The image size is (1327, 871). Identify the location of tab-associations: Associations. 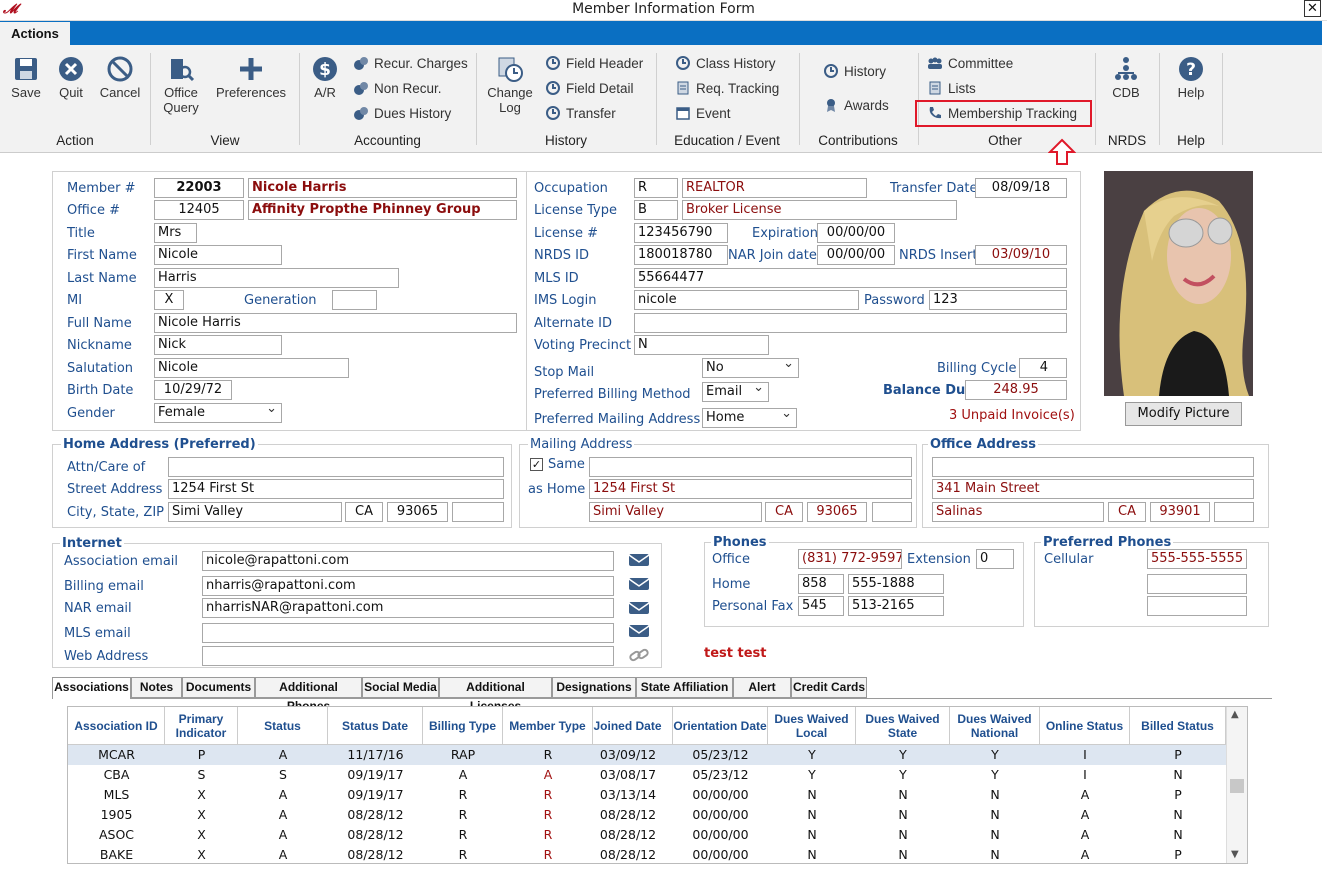
(91, 688).